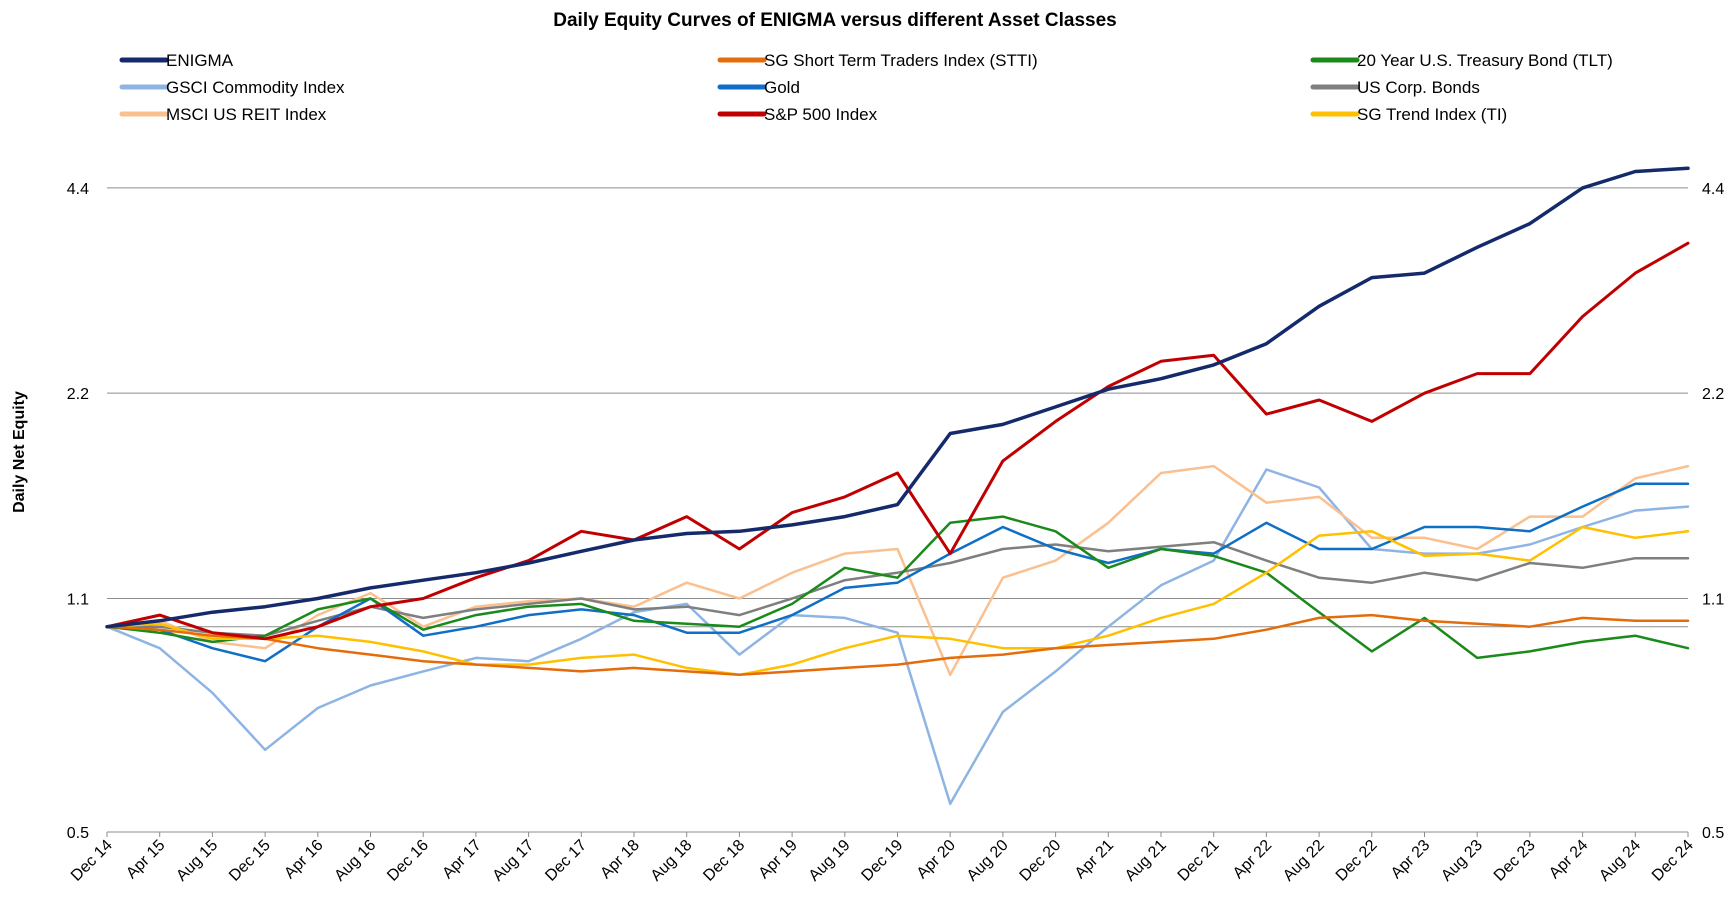 This screenshot has height=907, width=1733. Describe the element at coordinates (78, 189) in the screenshot. I see `y-tick-label-left: 4.4` at that location.